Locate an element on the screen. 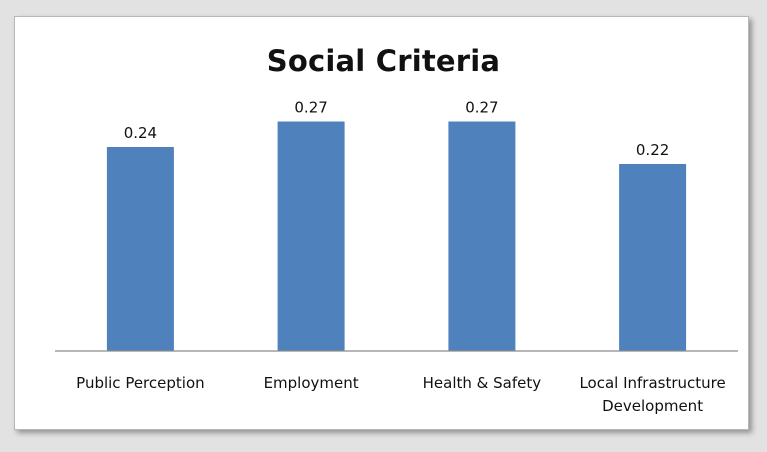 The image size is (767, 452). data-label-employment: 0.27 is located at coordinates (310, 108).